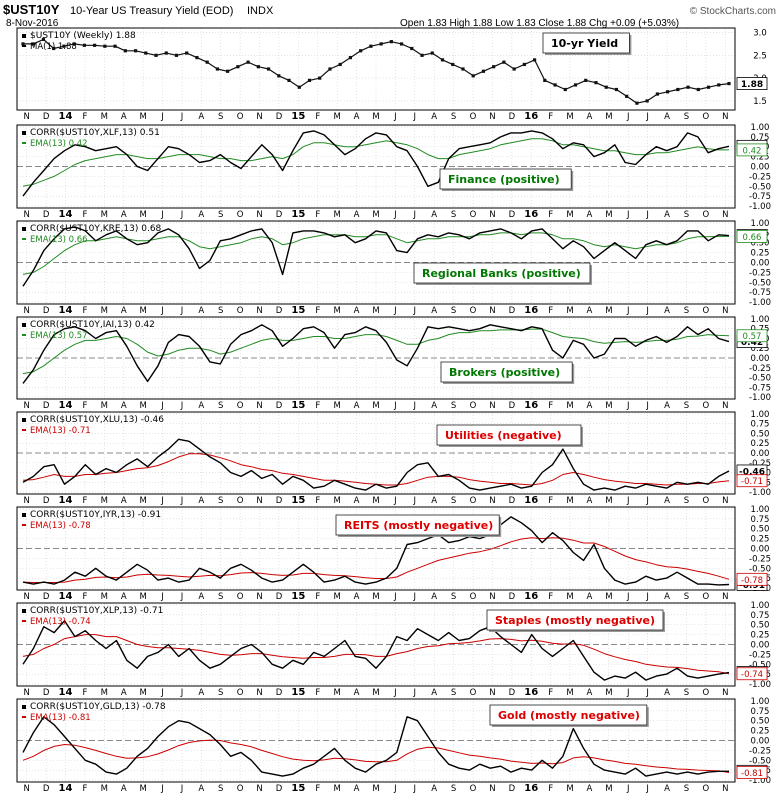 This screenshot has height=800, width=780. Describe the element at coordinates (760, 197) in the screenshot. I see `y-tick-label: -0.75` at that location.